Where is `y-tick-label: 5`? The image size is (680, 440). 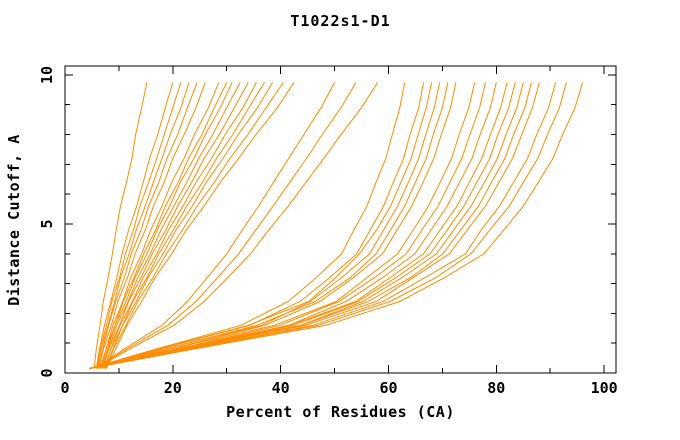 y-tick-label: 5 is located at coordinates (47, 224).